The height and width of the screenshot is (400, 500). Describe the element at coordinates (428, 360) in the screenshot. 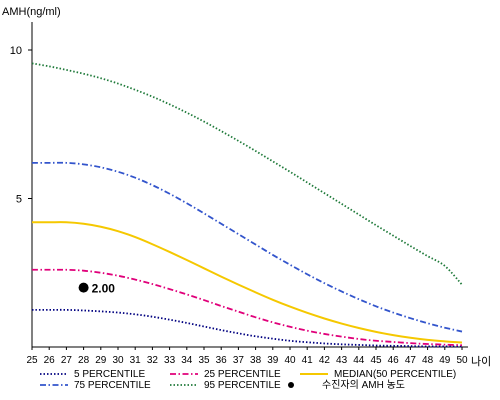

I see `x-tick-label: 48` at that location.